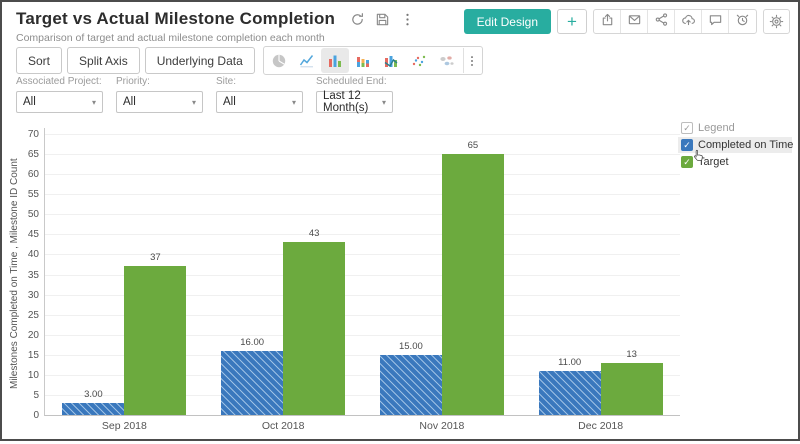 The width and height of the screenshot is (800, 444). Describe the element at coordinates (33, 215) in the screenshot. I see `y-tick-label: 50` at that location.